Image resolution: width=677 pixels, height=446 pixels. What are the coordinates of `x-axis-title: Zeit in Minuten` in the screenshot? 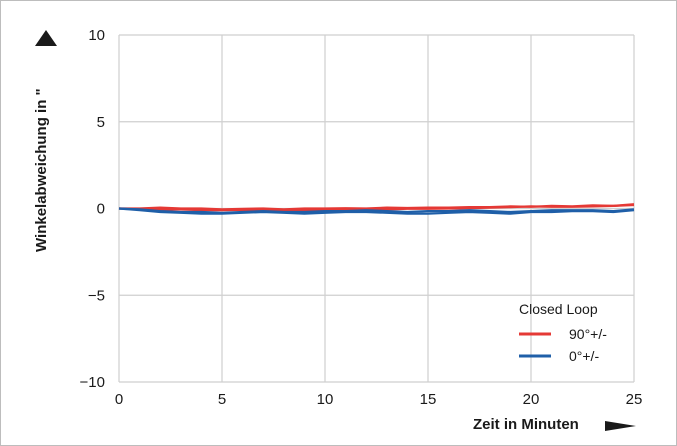 It's located at (554, 424).